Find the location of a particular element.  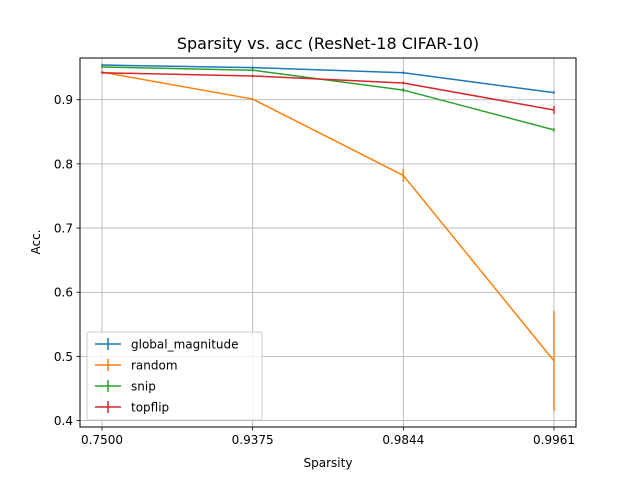

x-tick-label: 0.9961 is located at coordinates (554, 440).